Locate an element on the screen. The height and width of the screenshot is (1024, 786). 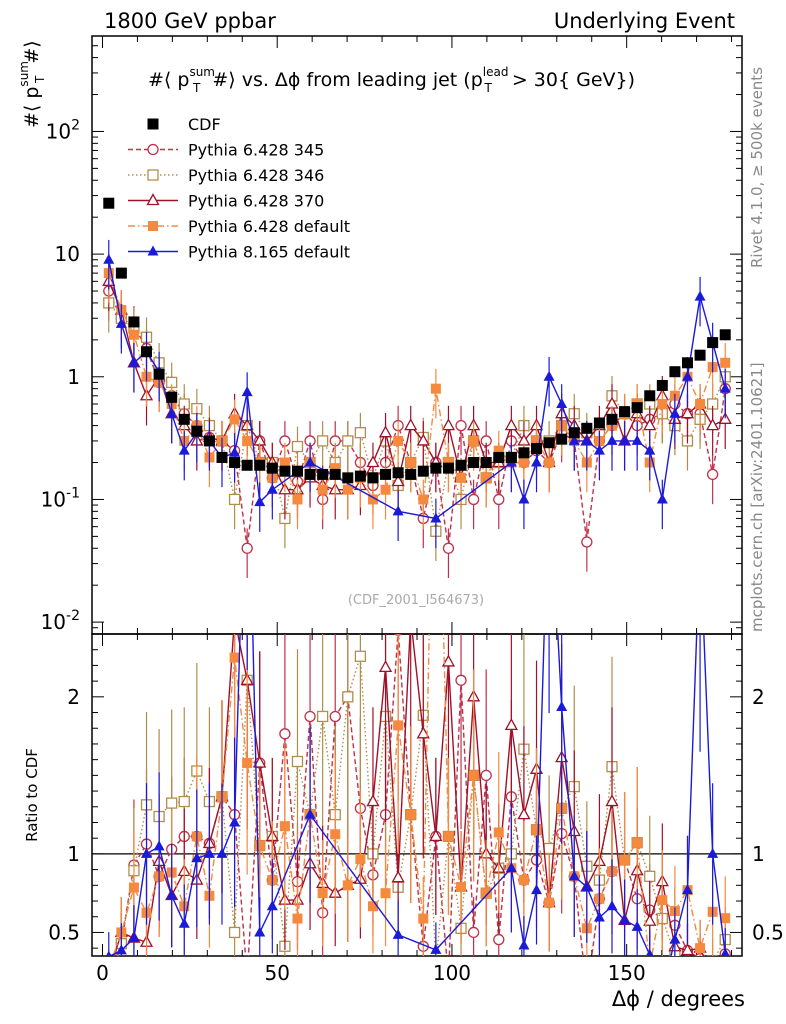
ylabel-sup: sum is located at coordinates (24, 74).